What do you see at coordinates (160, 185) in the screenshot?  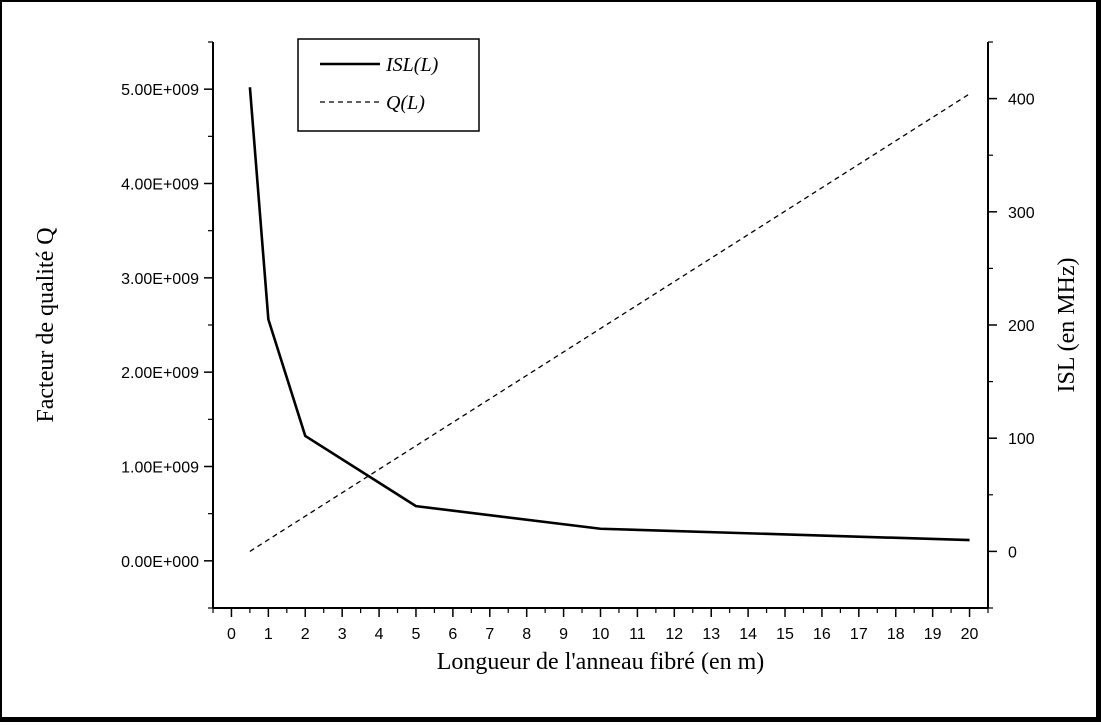 I see `y-left-tick-label: 4.00E+009` at bounding box center [160, 185].